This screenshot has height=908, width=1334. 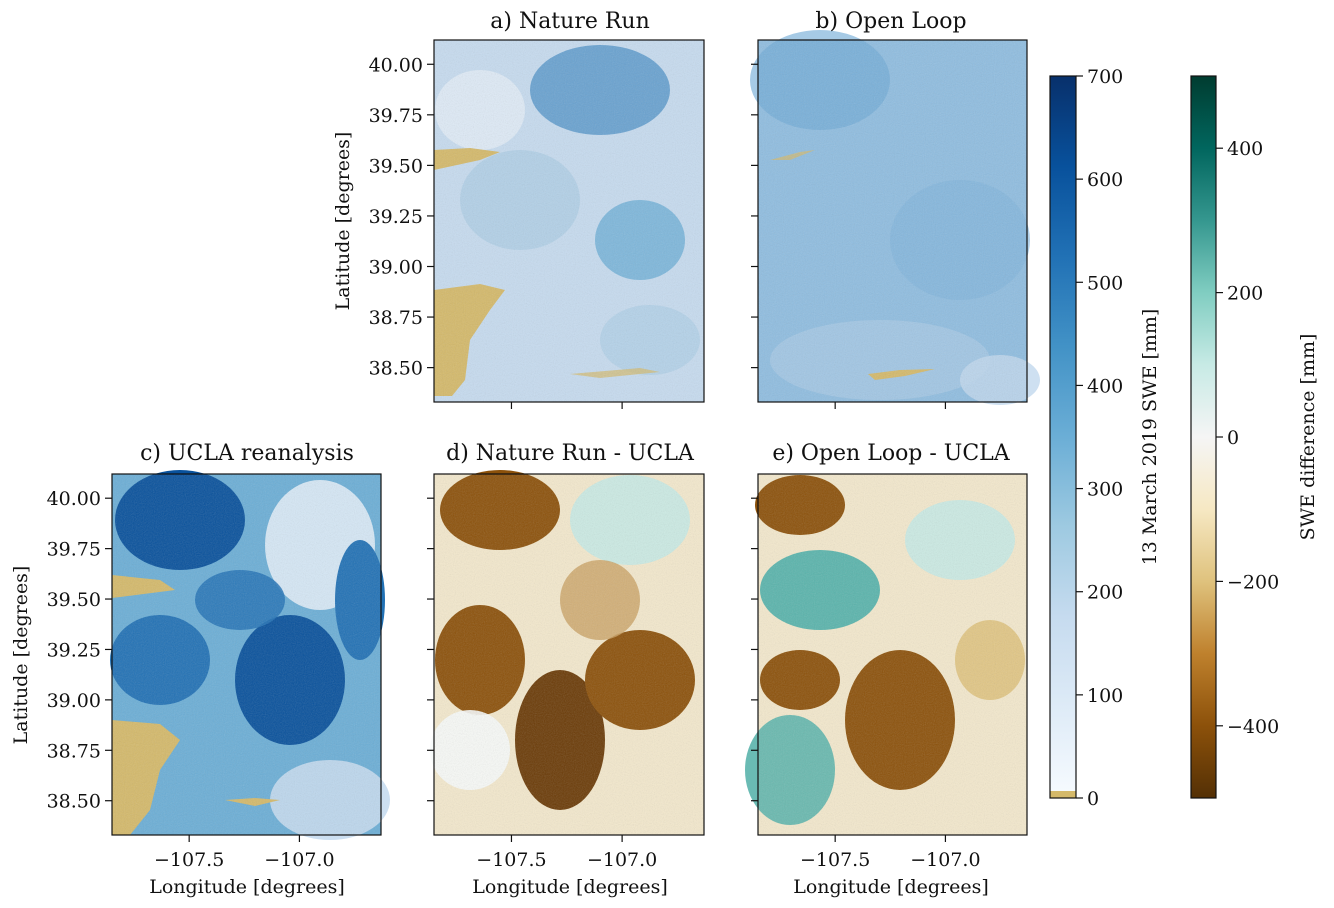 I want to click on panel-c-texture, so click(x=246, y=654).